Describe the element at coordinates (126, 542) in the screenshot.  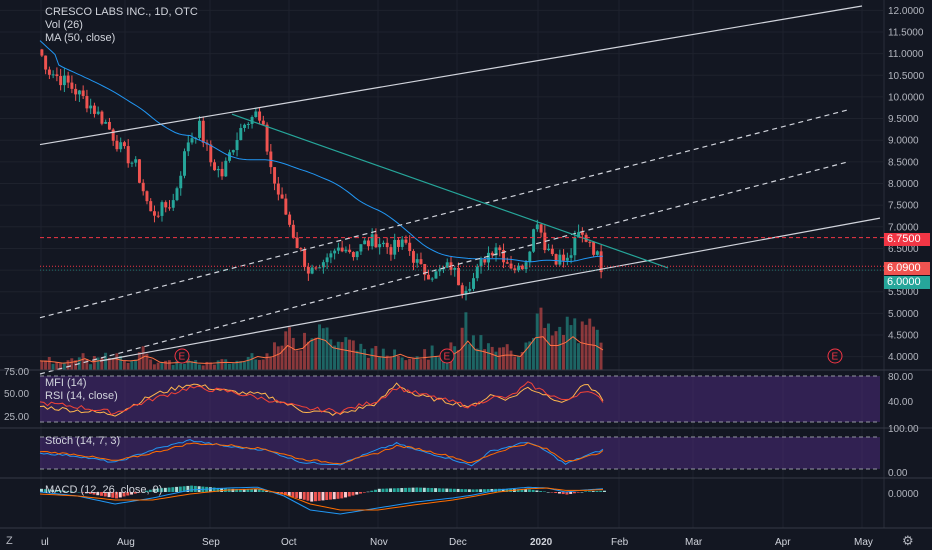
I see `x-axis-label: Aug` at that location.